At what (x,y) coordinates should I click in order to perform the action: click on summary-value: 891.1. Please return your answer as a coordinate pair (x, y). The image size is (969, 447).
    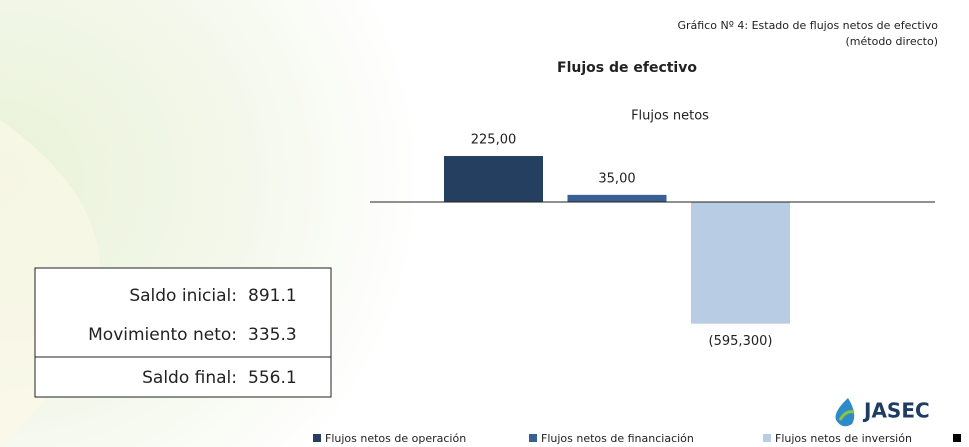
    Looking at the image, I should click on (272, 296).